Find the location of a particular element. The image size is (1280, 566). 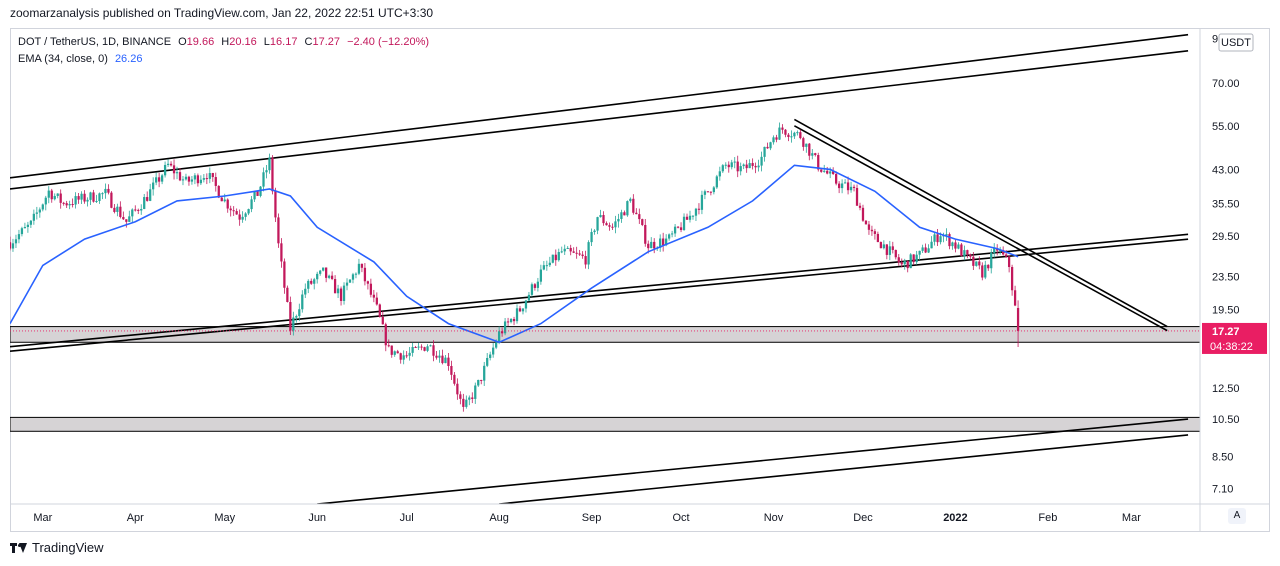

y-tick-label: 35.50 is located at coordinates (1226, 204).